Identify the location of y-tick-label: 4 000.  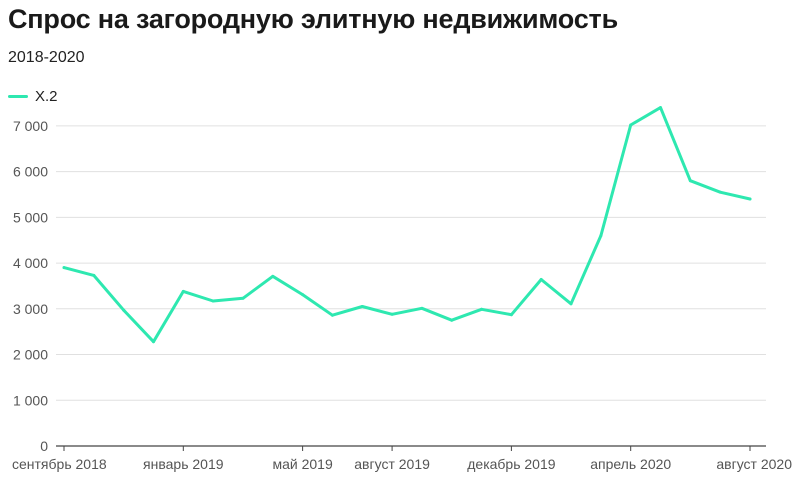
(30, 263).